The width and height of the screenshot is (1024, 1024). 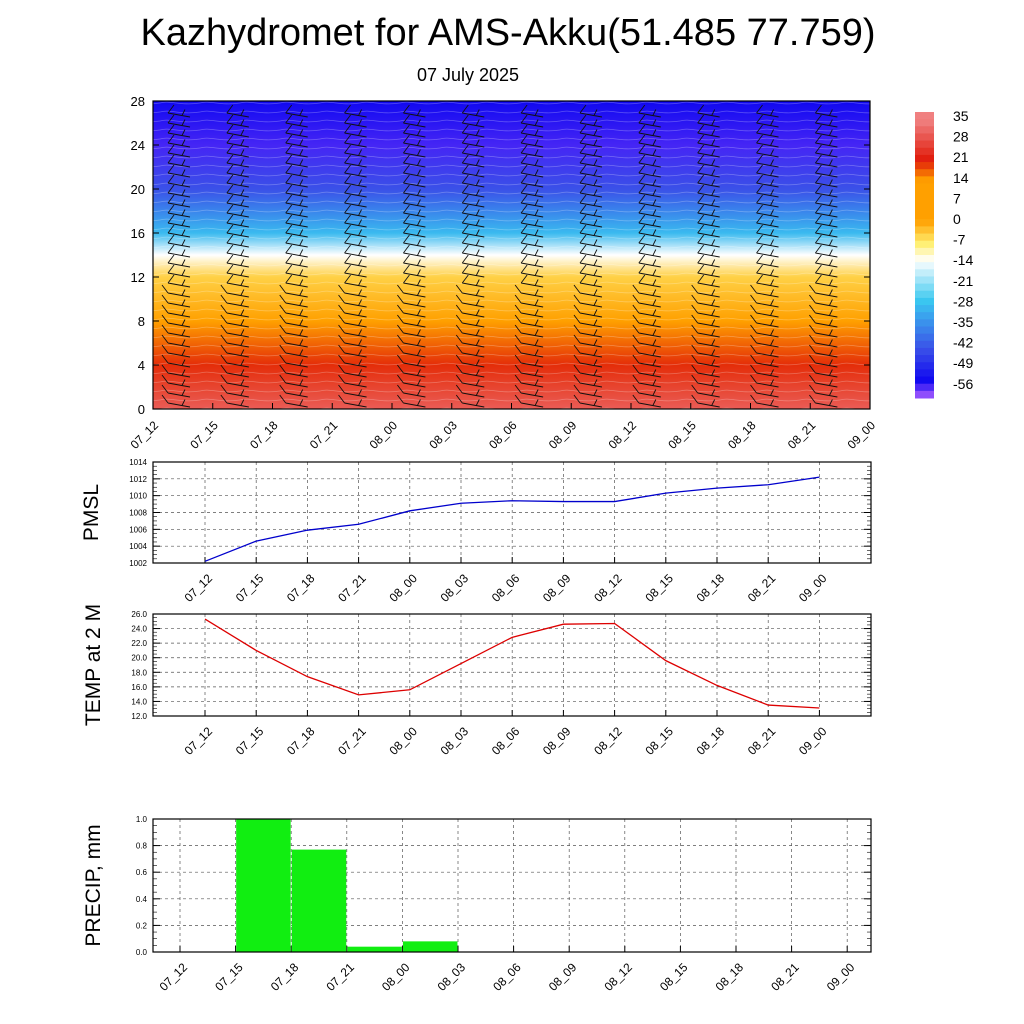 What do you see at coordinates (512, 885) in the screenshot?
I see `panel-frame` at bounding box center [512, 885].